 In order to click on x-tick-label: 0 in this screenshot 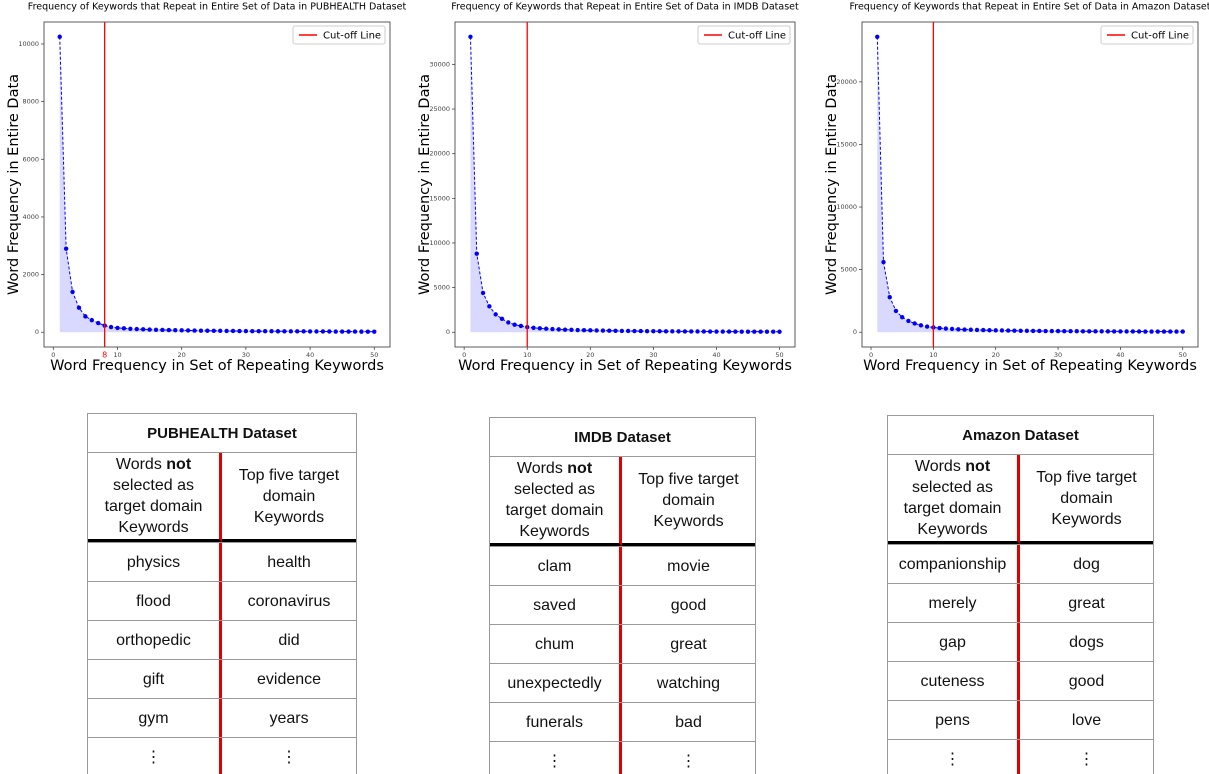, I will do `click(53, 355)`.